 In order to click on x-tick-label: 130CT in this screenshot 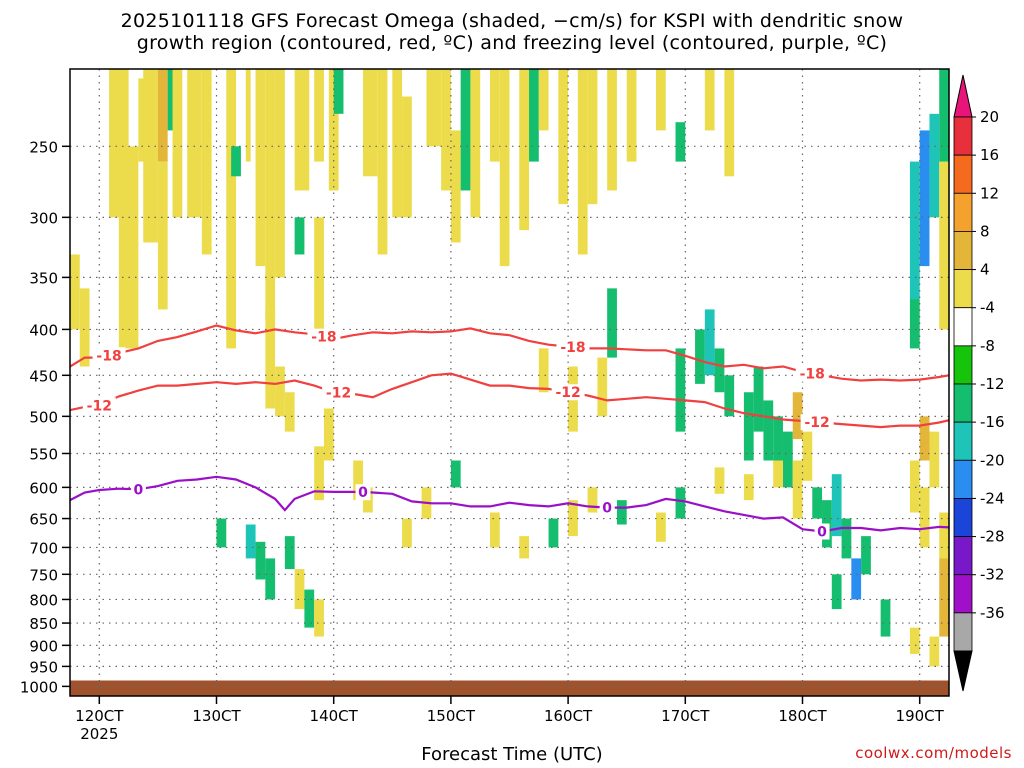, I will do `click(216, 716)`.